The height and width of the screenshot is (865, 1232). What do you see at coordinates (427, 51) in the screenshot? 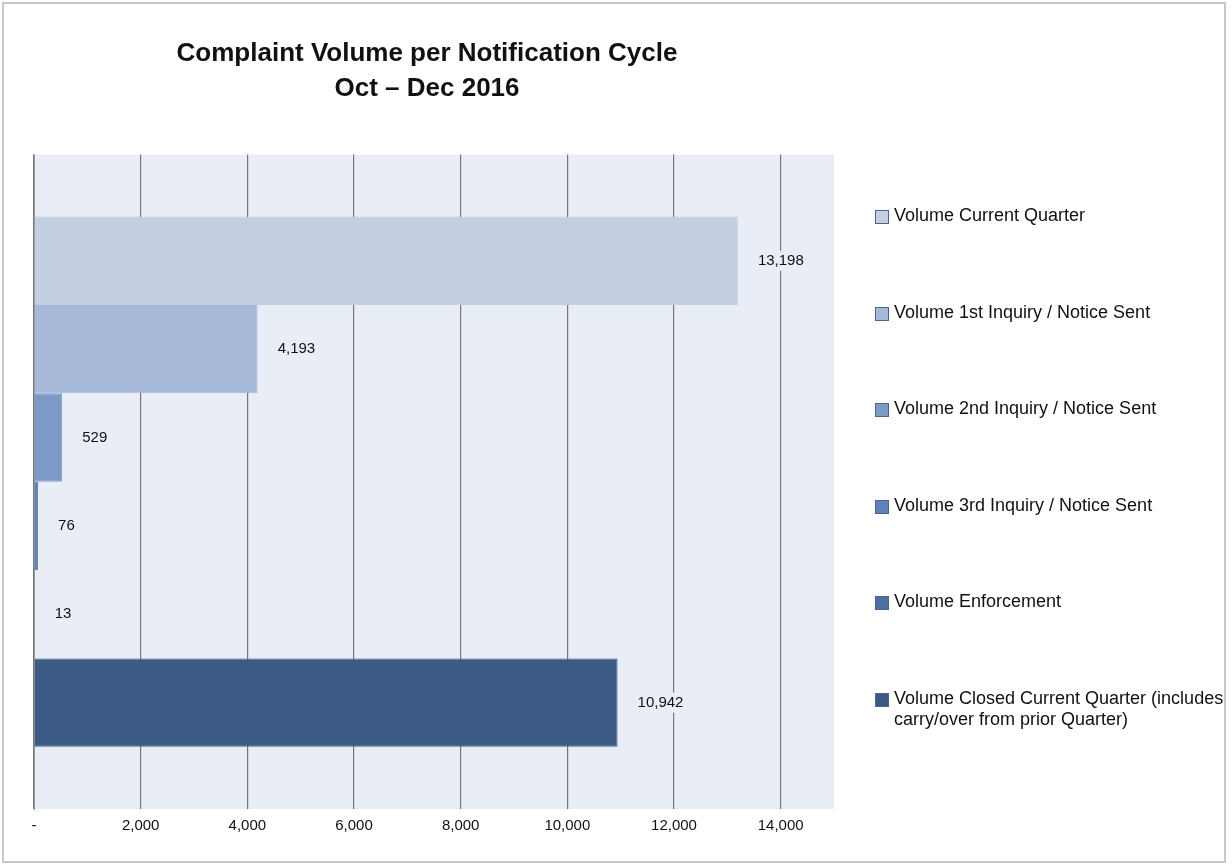
I see `chart-title: Complaint Volume per Notification Cycle` at bounding box center [427, 51].